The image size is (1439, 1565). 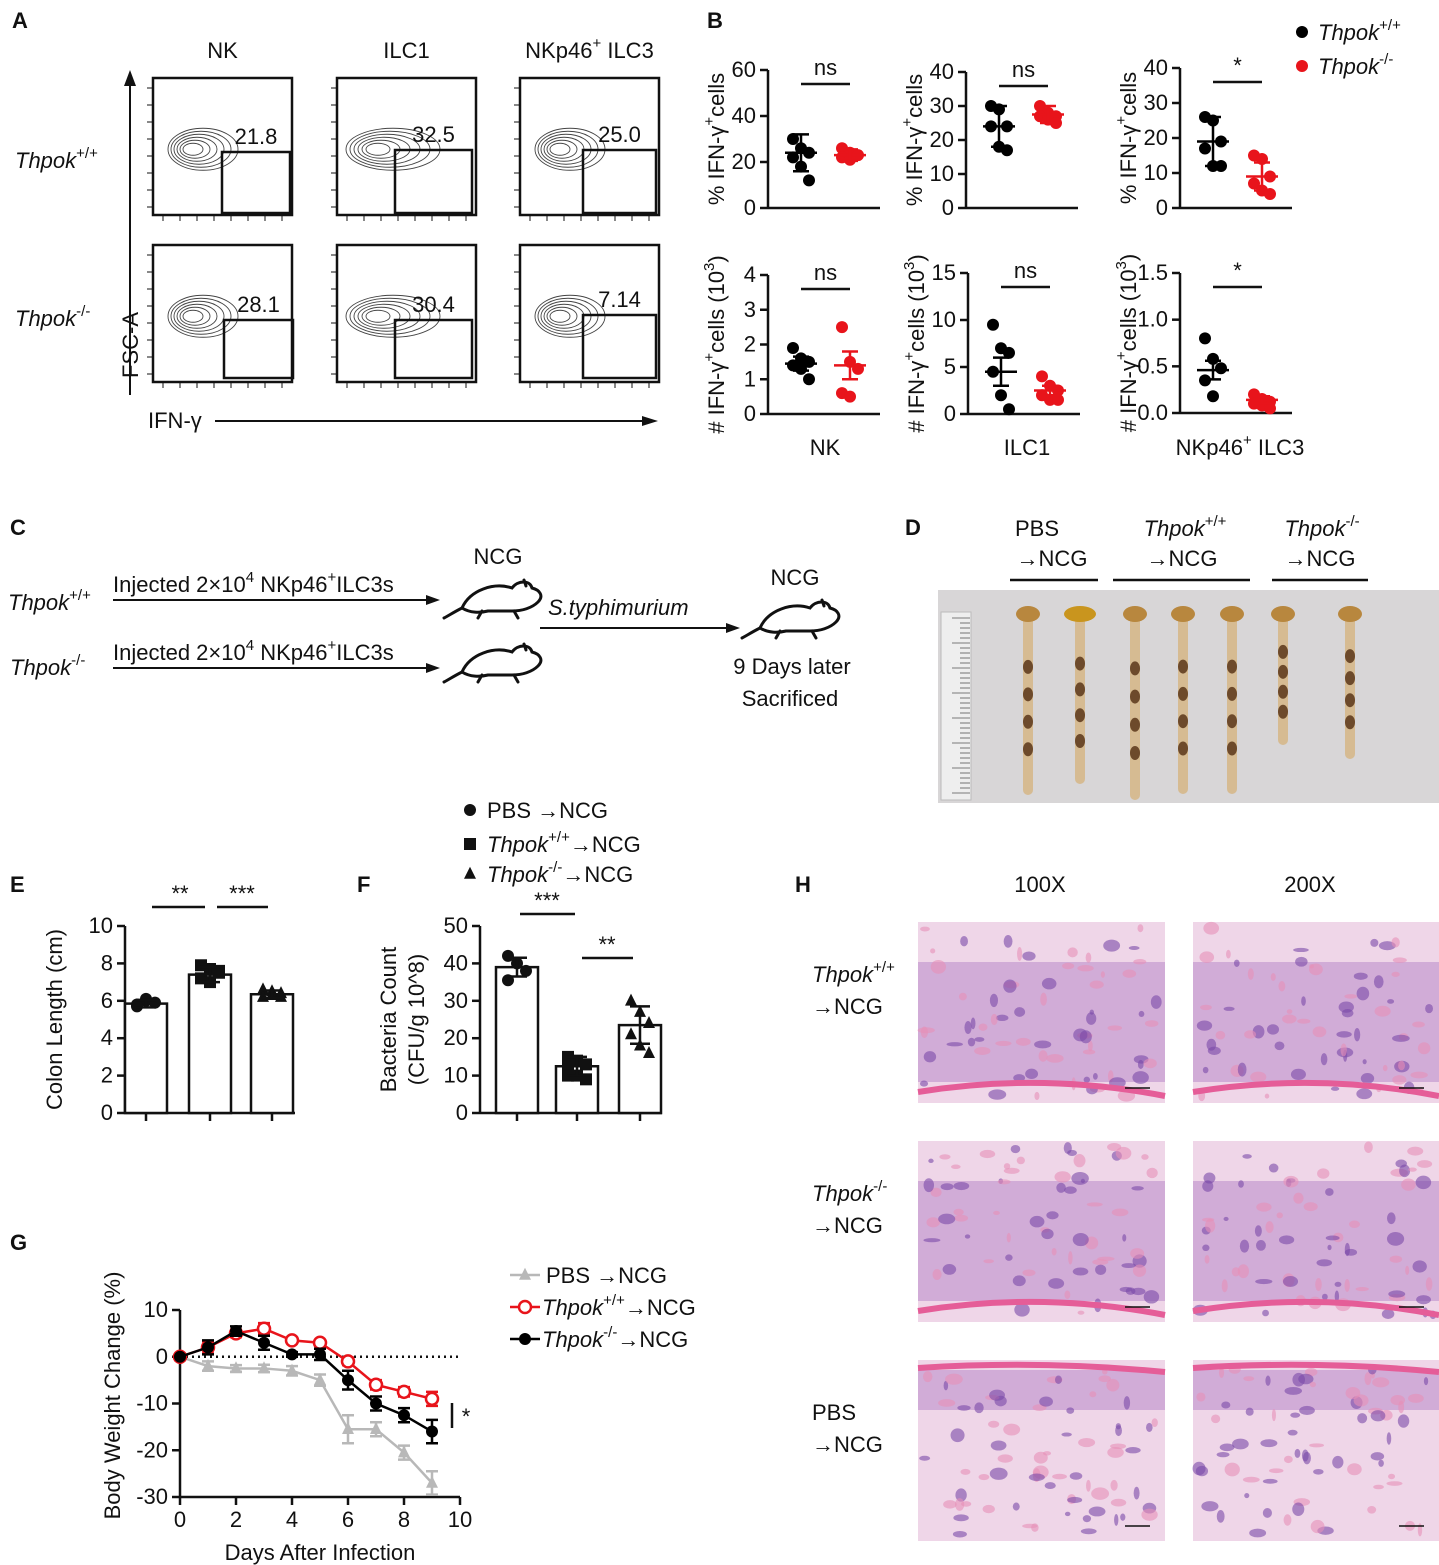 What do you see at coordinates (388, 1020) in the screenshot?
I see `y-axis-label: Bacteria Count` at bounding box center [388, 1020].